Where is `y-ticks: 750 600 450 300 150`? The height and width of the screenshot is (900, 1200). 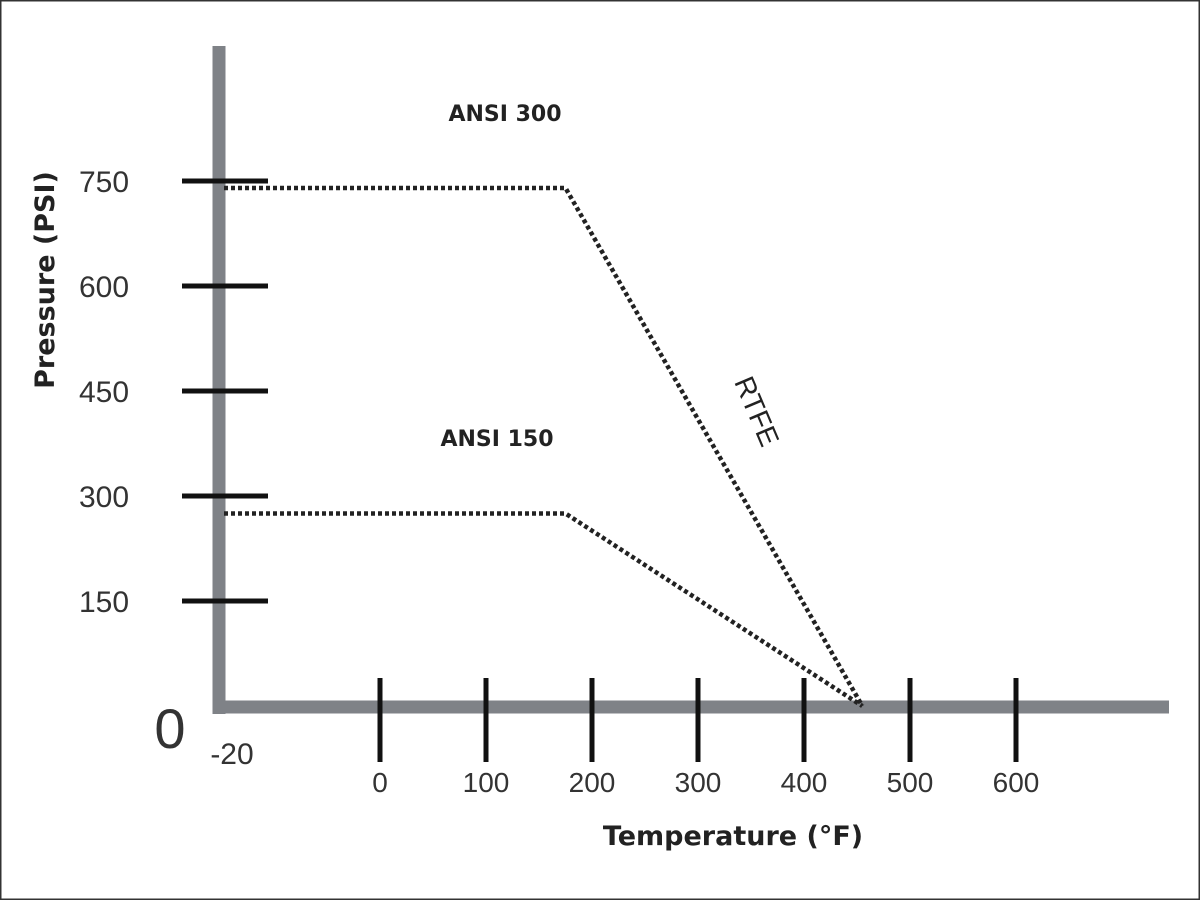
y-ticks: 750 600 450 300 150 is located at coordinates (173, 392).